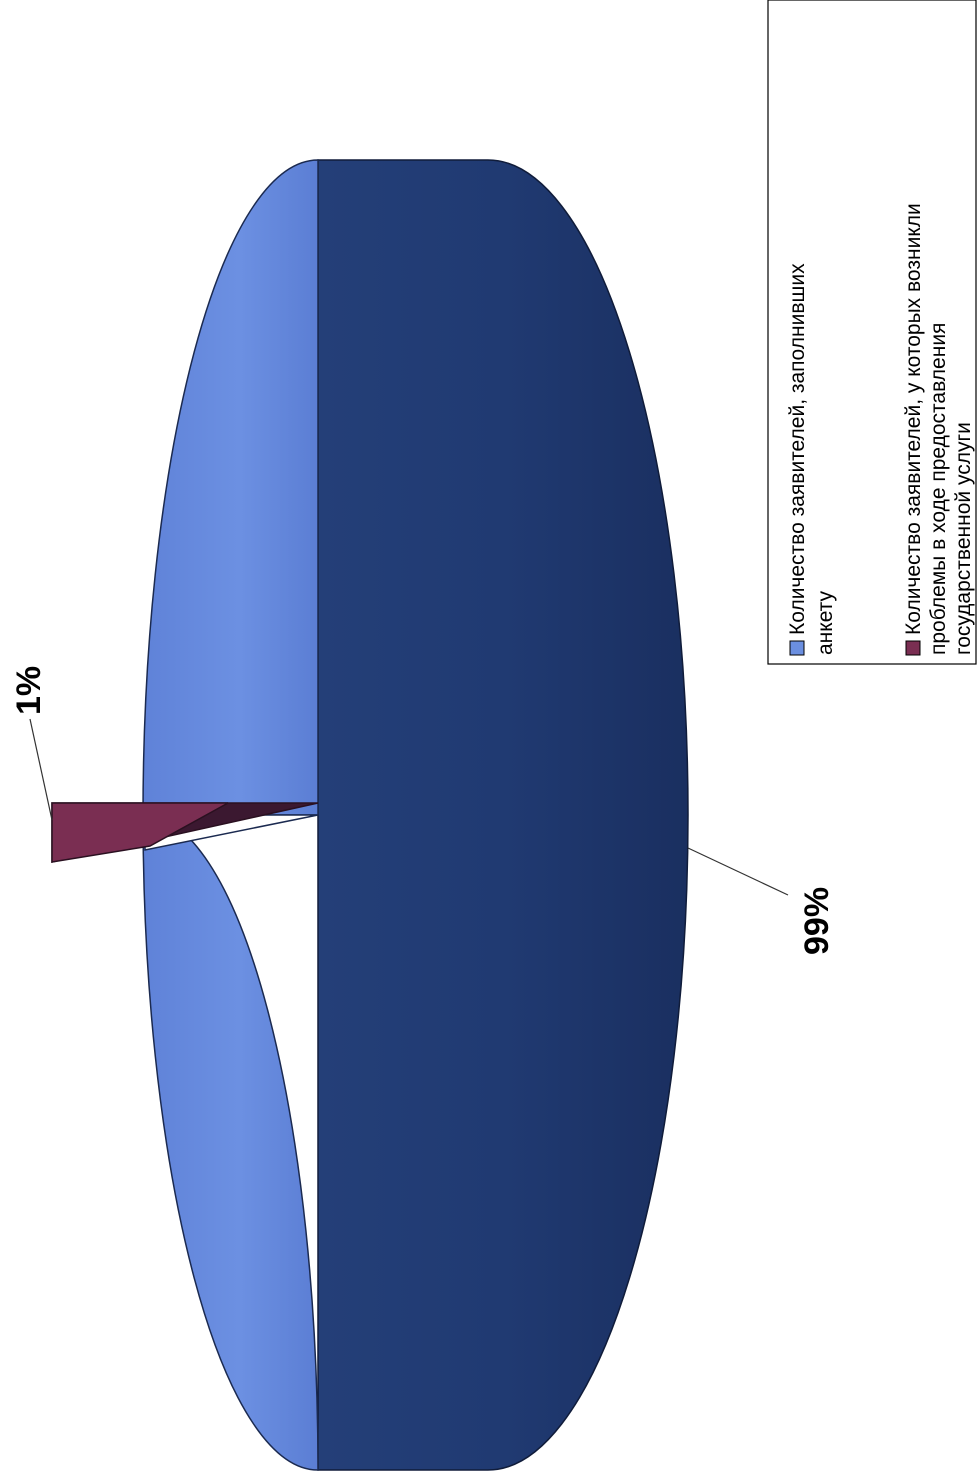 The width and height of the screenshot is (978, 1473). I want to click on pie-slice-small, so click(185, 833).